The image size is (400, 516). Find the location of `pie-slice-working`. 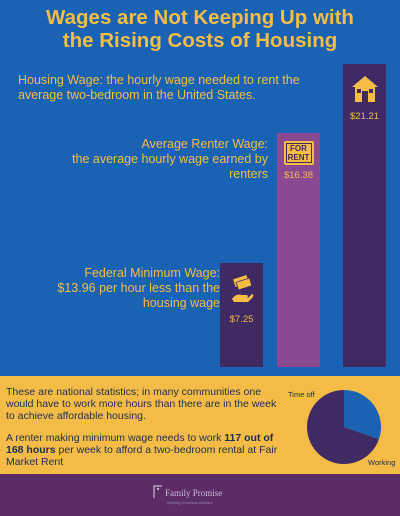

pie-slice-working is located at coordinates (343, 427).